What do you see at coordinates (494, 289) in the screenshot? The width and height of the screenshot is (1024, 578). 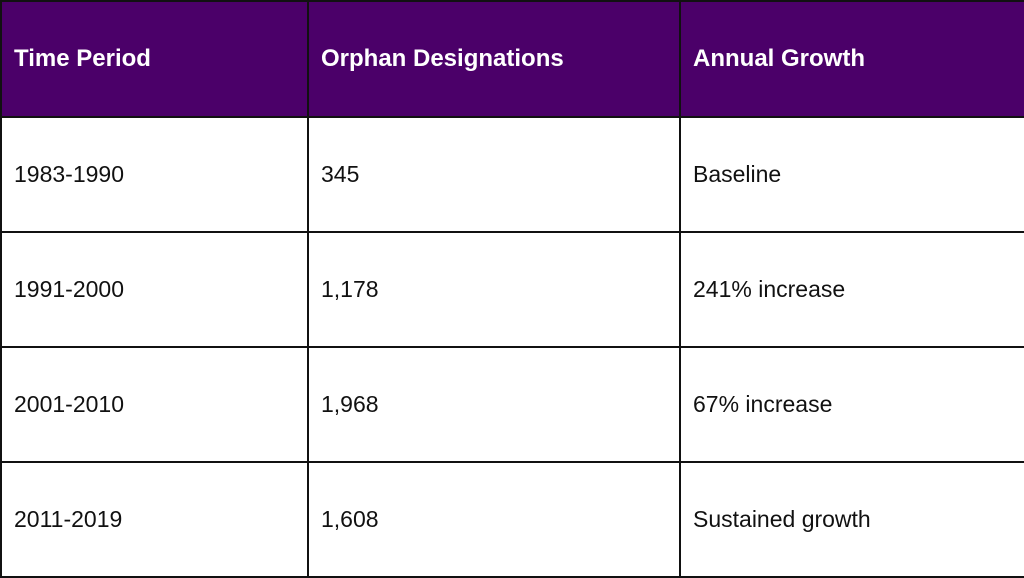 I see `orphan-designations-cell: 1,178` at bounding box center [494, 289].